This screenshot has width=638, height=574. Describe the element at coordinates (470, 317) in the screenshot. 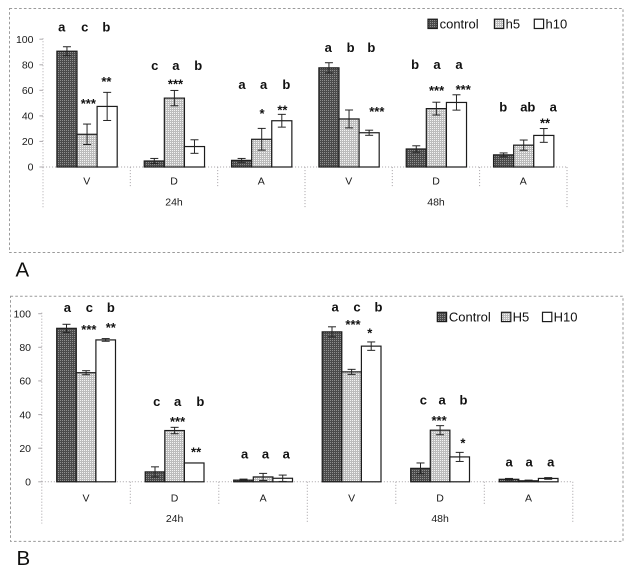

I see `svg-text: Control` at that location.